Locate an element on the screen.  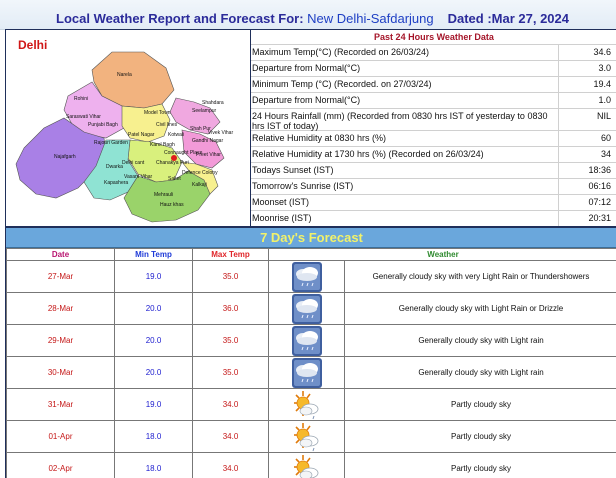
district-central is located at coordinates (146, 123).